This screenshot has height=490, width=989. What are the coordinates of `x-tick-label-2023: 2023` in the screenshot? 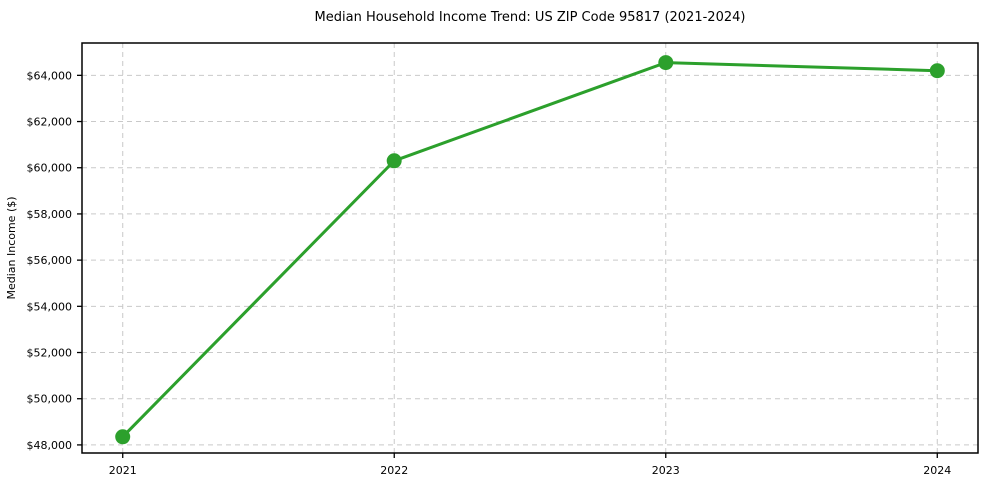 It's located at (666, 470).